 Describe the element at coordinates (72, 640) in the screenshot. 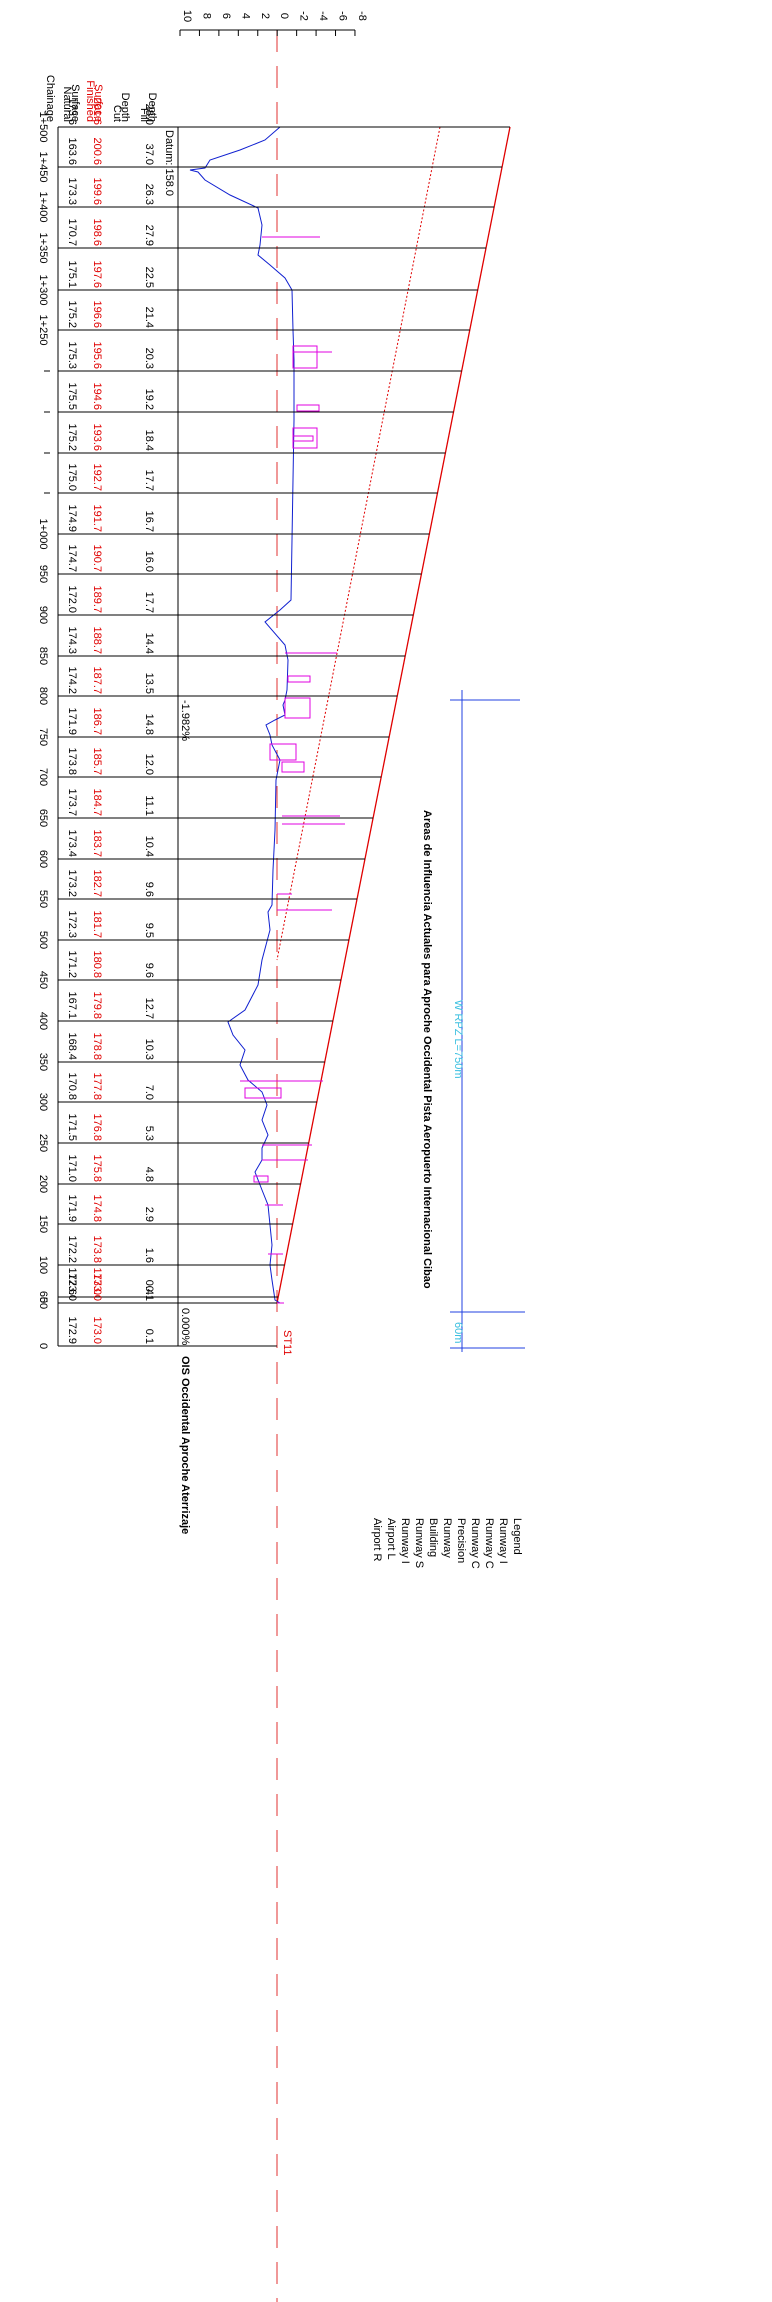

I see `natural-surface: 174.3` at that location.